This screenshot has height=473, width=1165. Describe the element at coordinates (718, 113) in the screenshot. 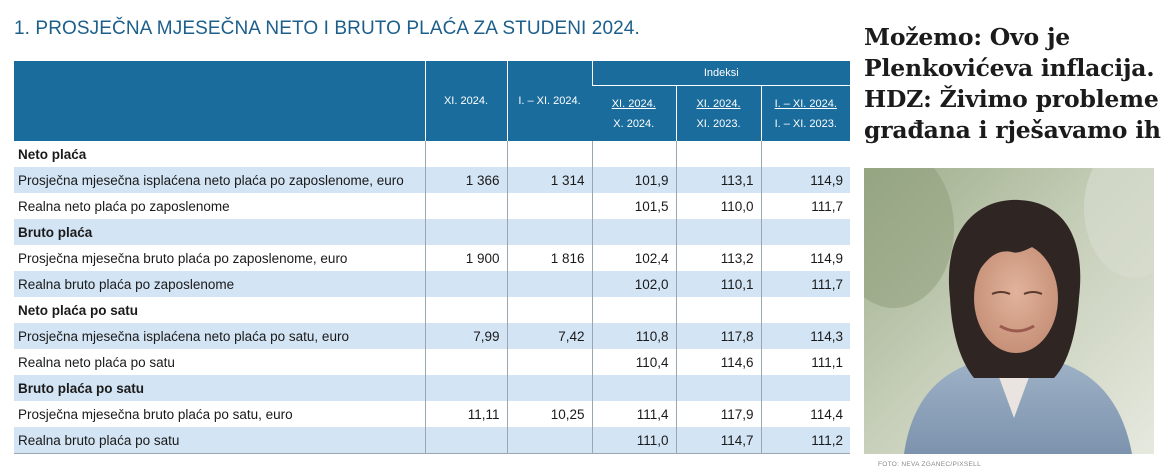

I see `header-index-2: XI. 2024. XI. 2023.` at that location.